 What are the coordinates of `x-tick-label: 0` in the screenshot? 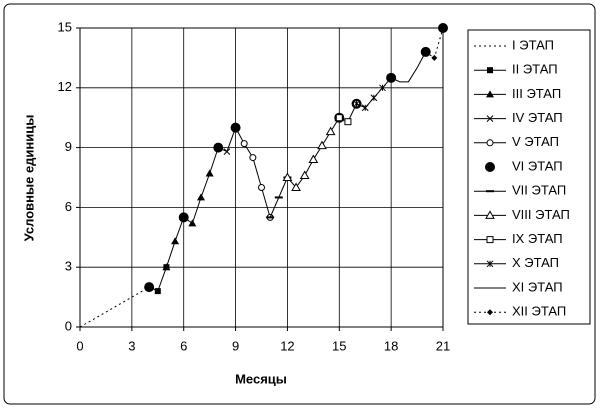 It's located at (79, 345).